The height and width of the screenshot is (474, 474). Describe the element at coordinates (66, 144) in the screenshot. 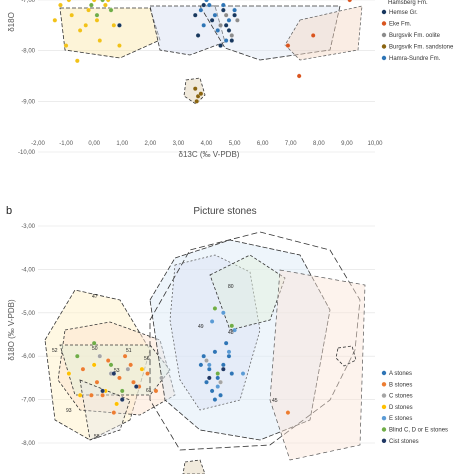

I see `panel-a-xtick: -1,00` at that location.